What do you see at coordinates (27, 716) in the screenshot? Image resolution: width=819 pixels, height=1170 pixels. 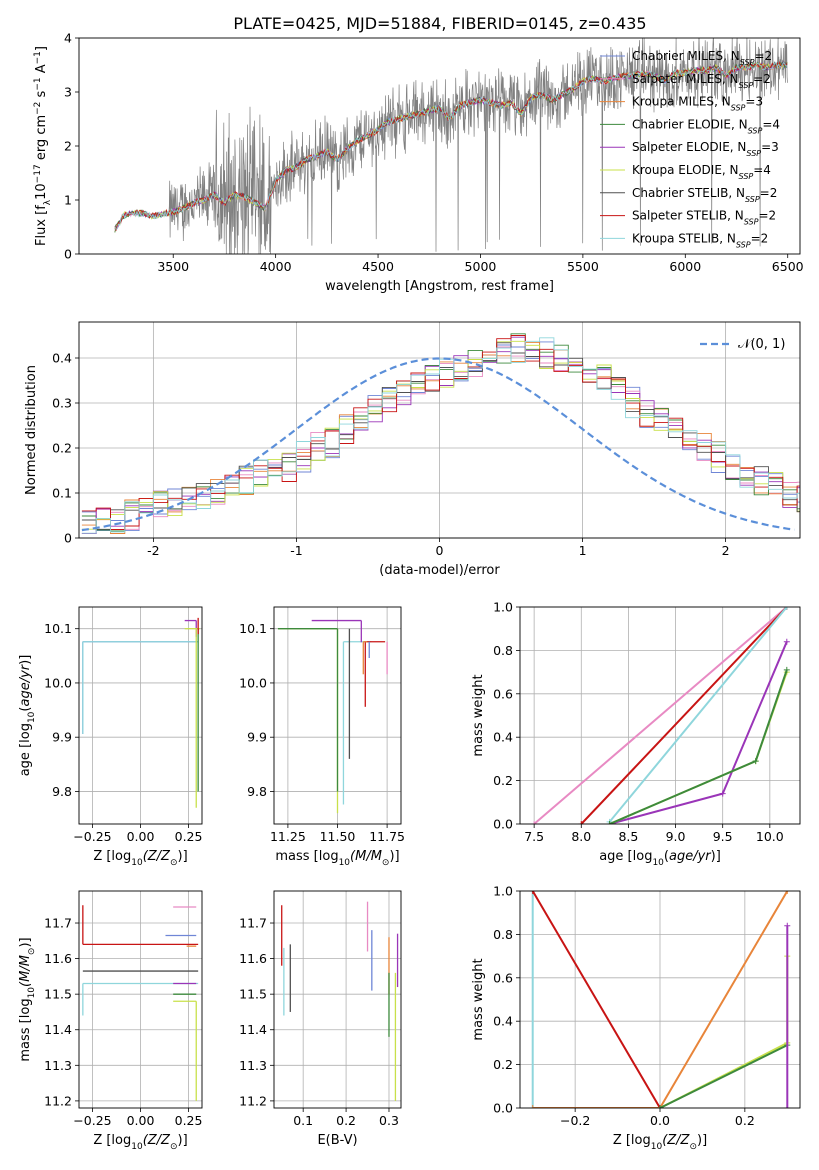 I see `y-axis-label: age [log10(age/yr)]` at bounding box center [27, 716].